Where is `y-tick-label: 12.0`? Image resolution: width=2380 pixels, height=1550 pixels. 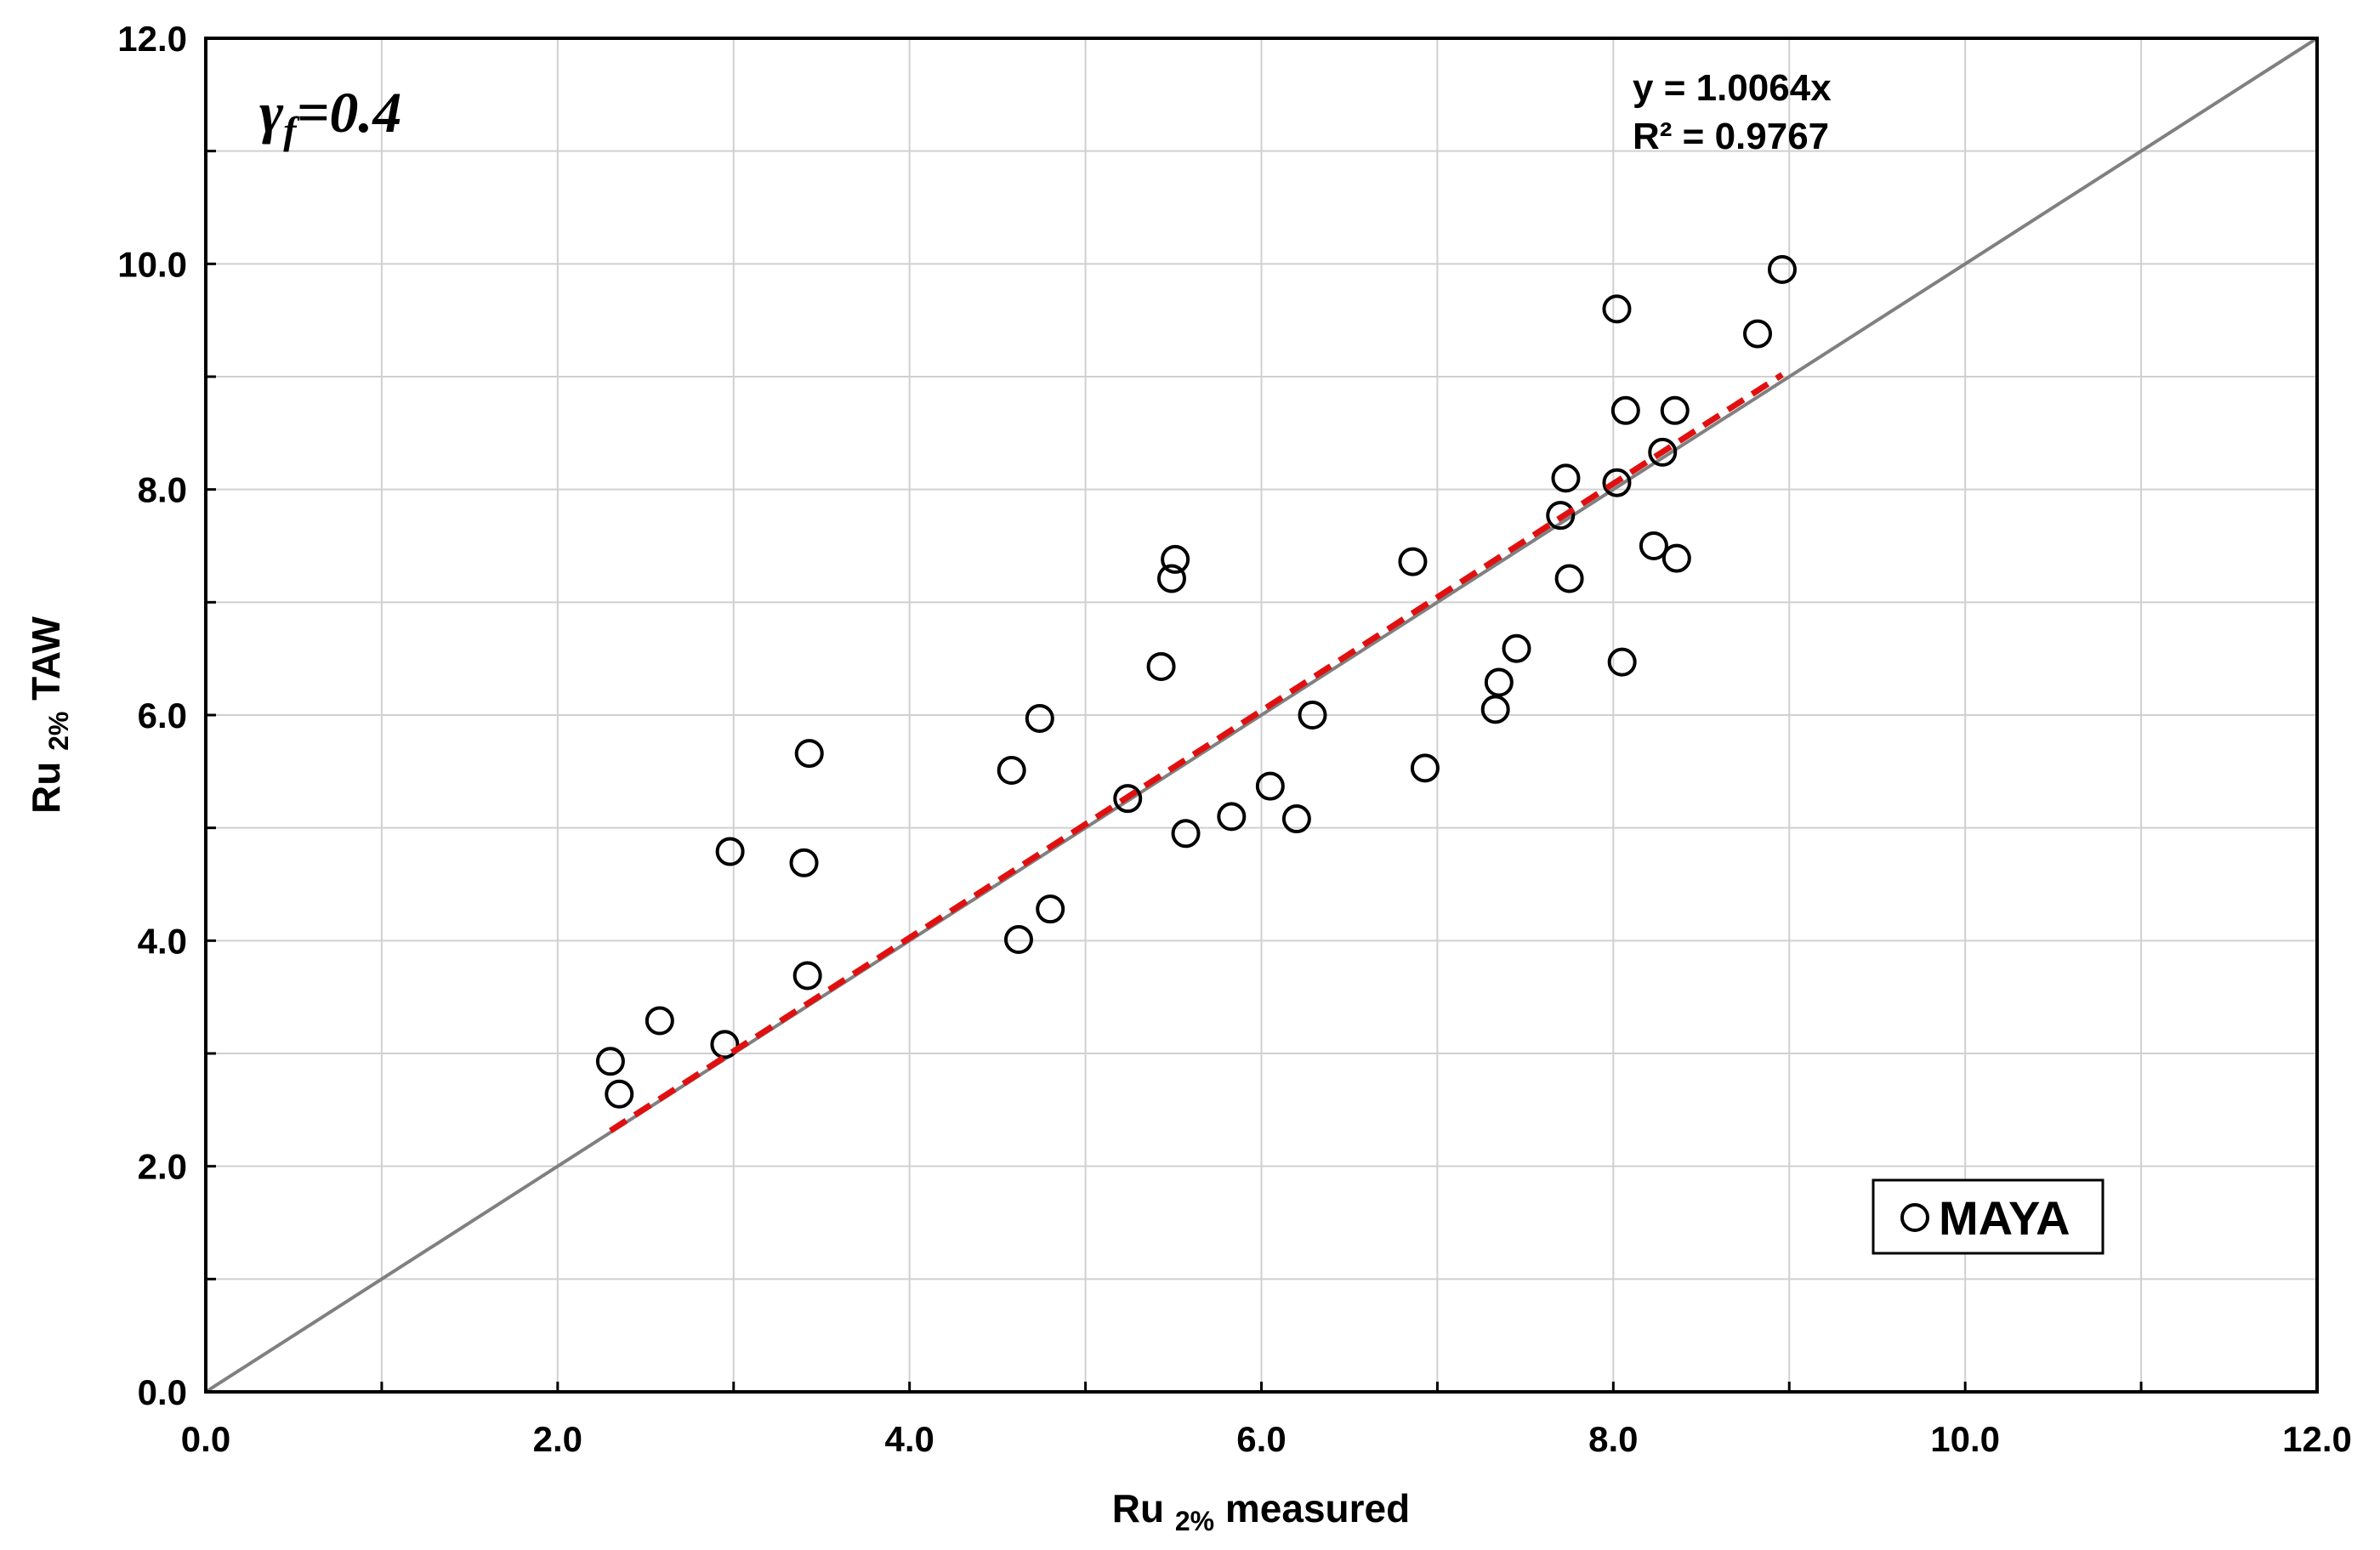
y-tick-label: 12.0 is located at coordinates (152, 39).